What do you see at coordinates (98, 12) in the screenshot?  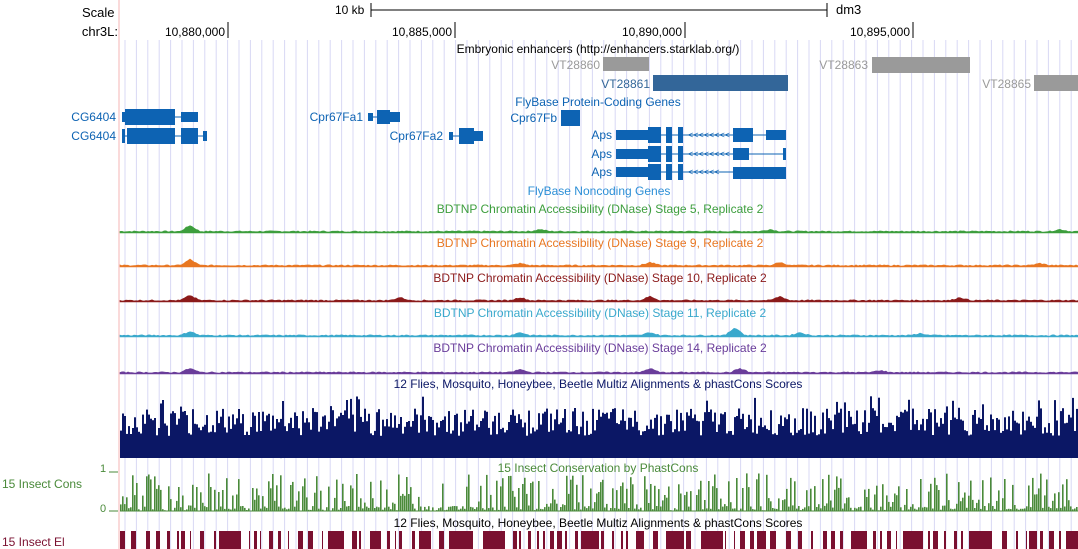 I see `scale-label: Scale` at bounding box center [98, 12].